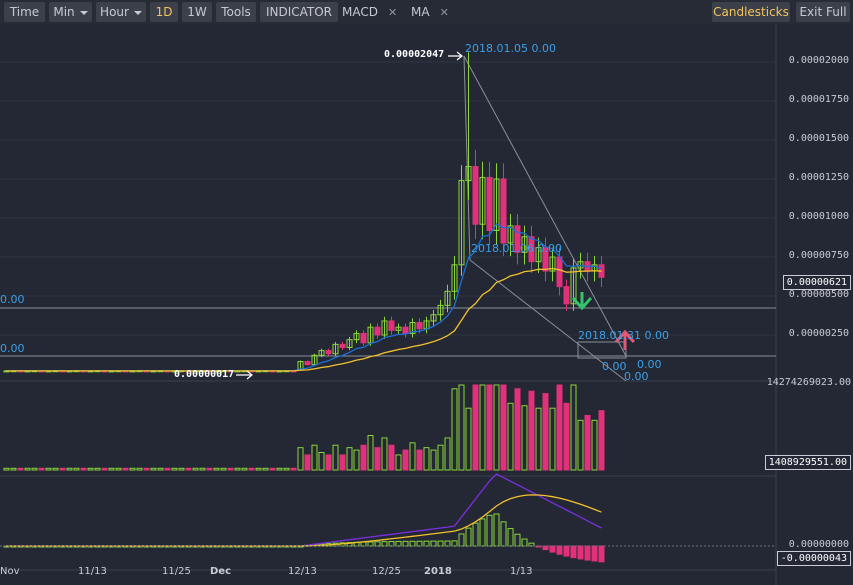  Describe the element at coordinates (818, 177) in the screenshot. I see `price-axis-tick: 0.00001250` at that location.